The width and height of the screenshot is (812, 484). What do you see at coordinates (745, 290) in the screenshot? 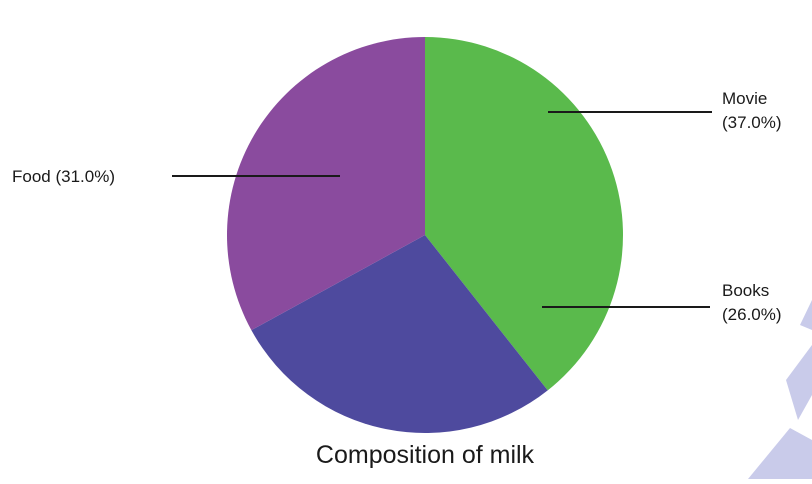
I see `slice-label-books: Books` at bounding box center [745, 290].